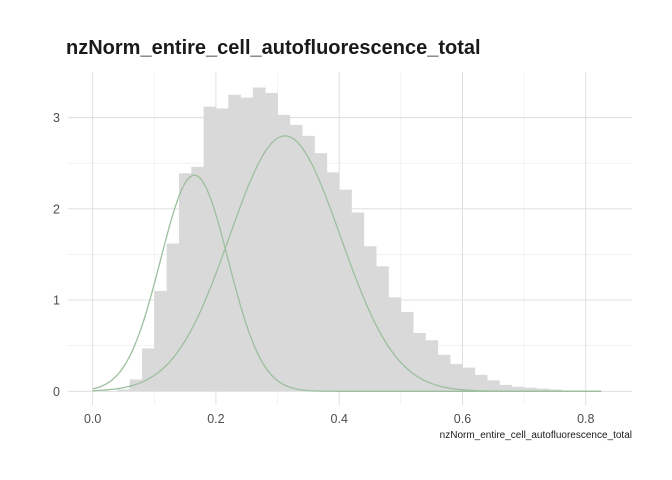  What do you see at coordinates (92, 419) in the screenshot?
I see `x-tick-label: 0.0` at bounding box center [92, 419].